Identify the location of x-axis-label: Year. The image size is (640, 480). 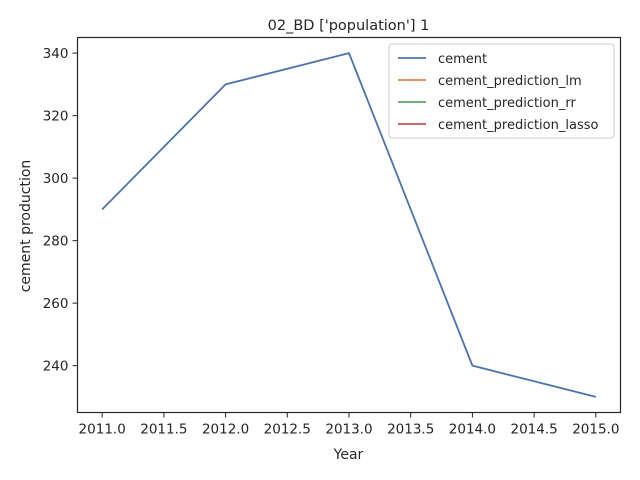
(348, 455).